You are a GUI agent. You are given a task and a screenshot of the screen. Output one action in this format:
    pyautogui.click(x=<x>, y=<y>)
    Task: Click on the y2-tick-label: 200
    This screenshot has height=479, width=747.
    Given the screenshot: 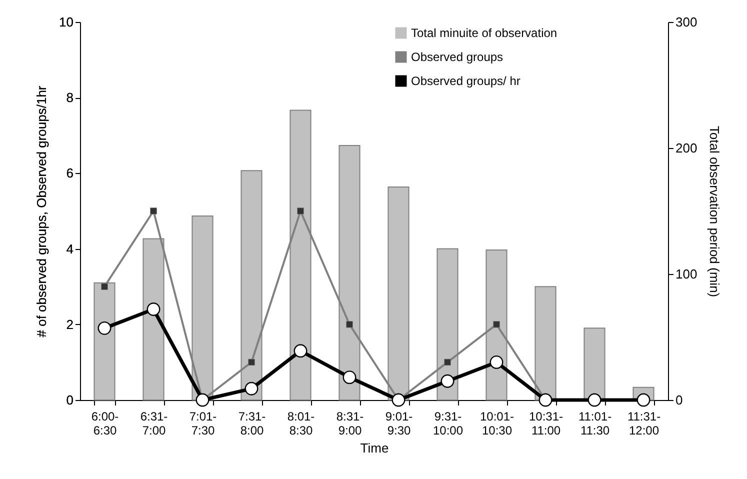 What is the action you would take?
    pyautogui.click(x=687, y=148)
    